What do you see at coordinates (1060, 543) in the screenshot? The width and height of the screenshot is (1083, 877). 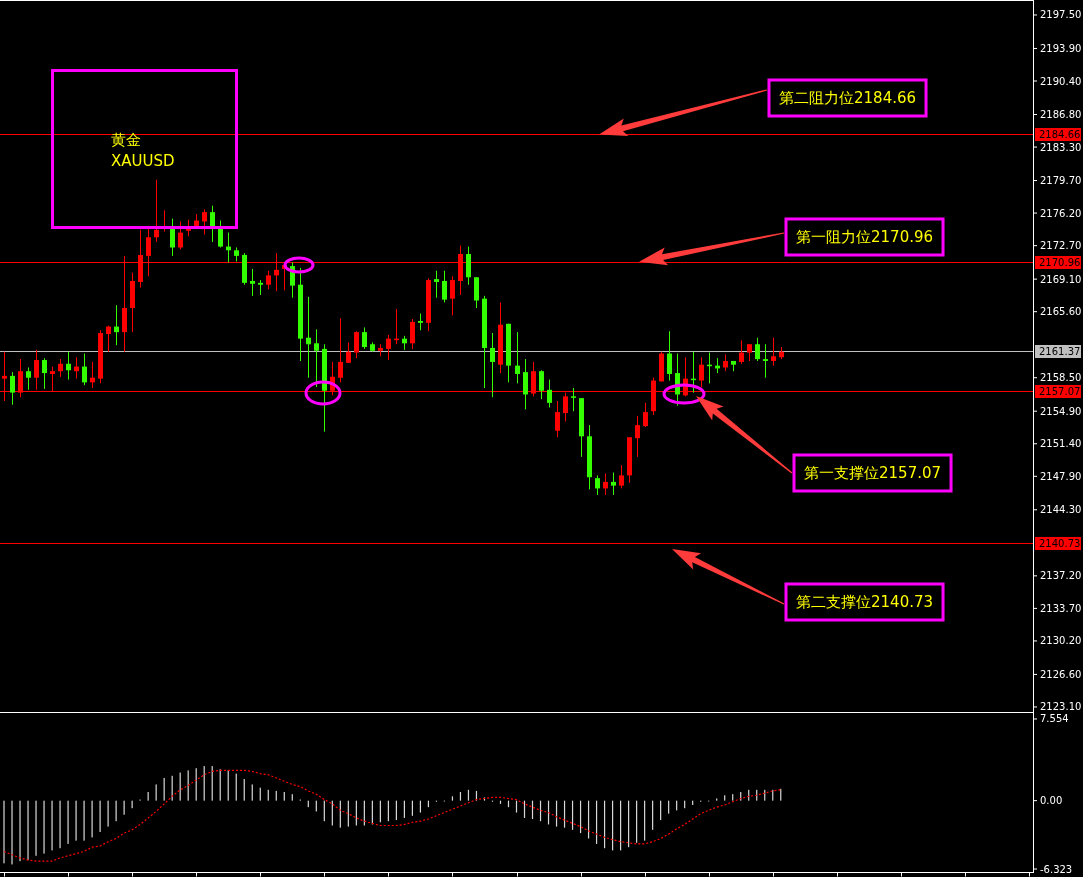 I see `ref-line-label: 2140.73` at bounding box center [1060, 543].